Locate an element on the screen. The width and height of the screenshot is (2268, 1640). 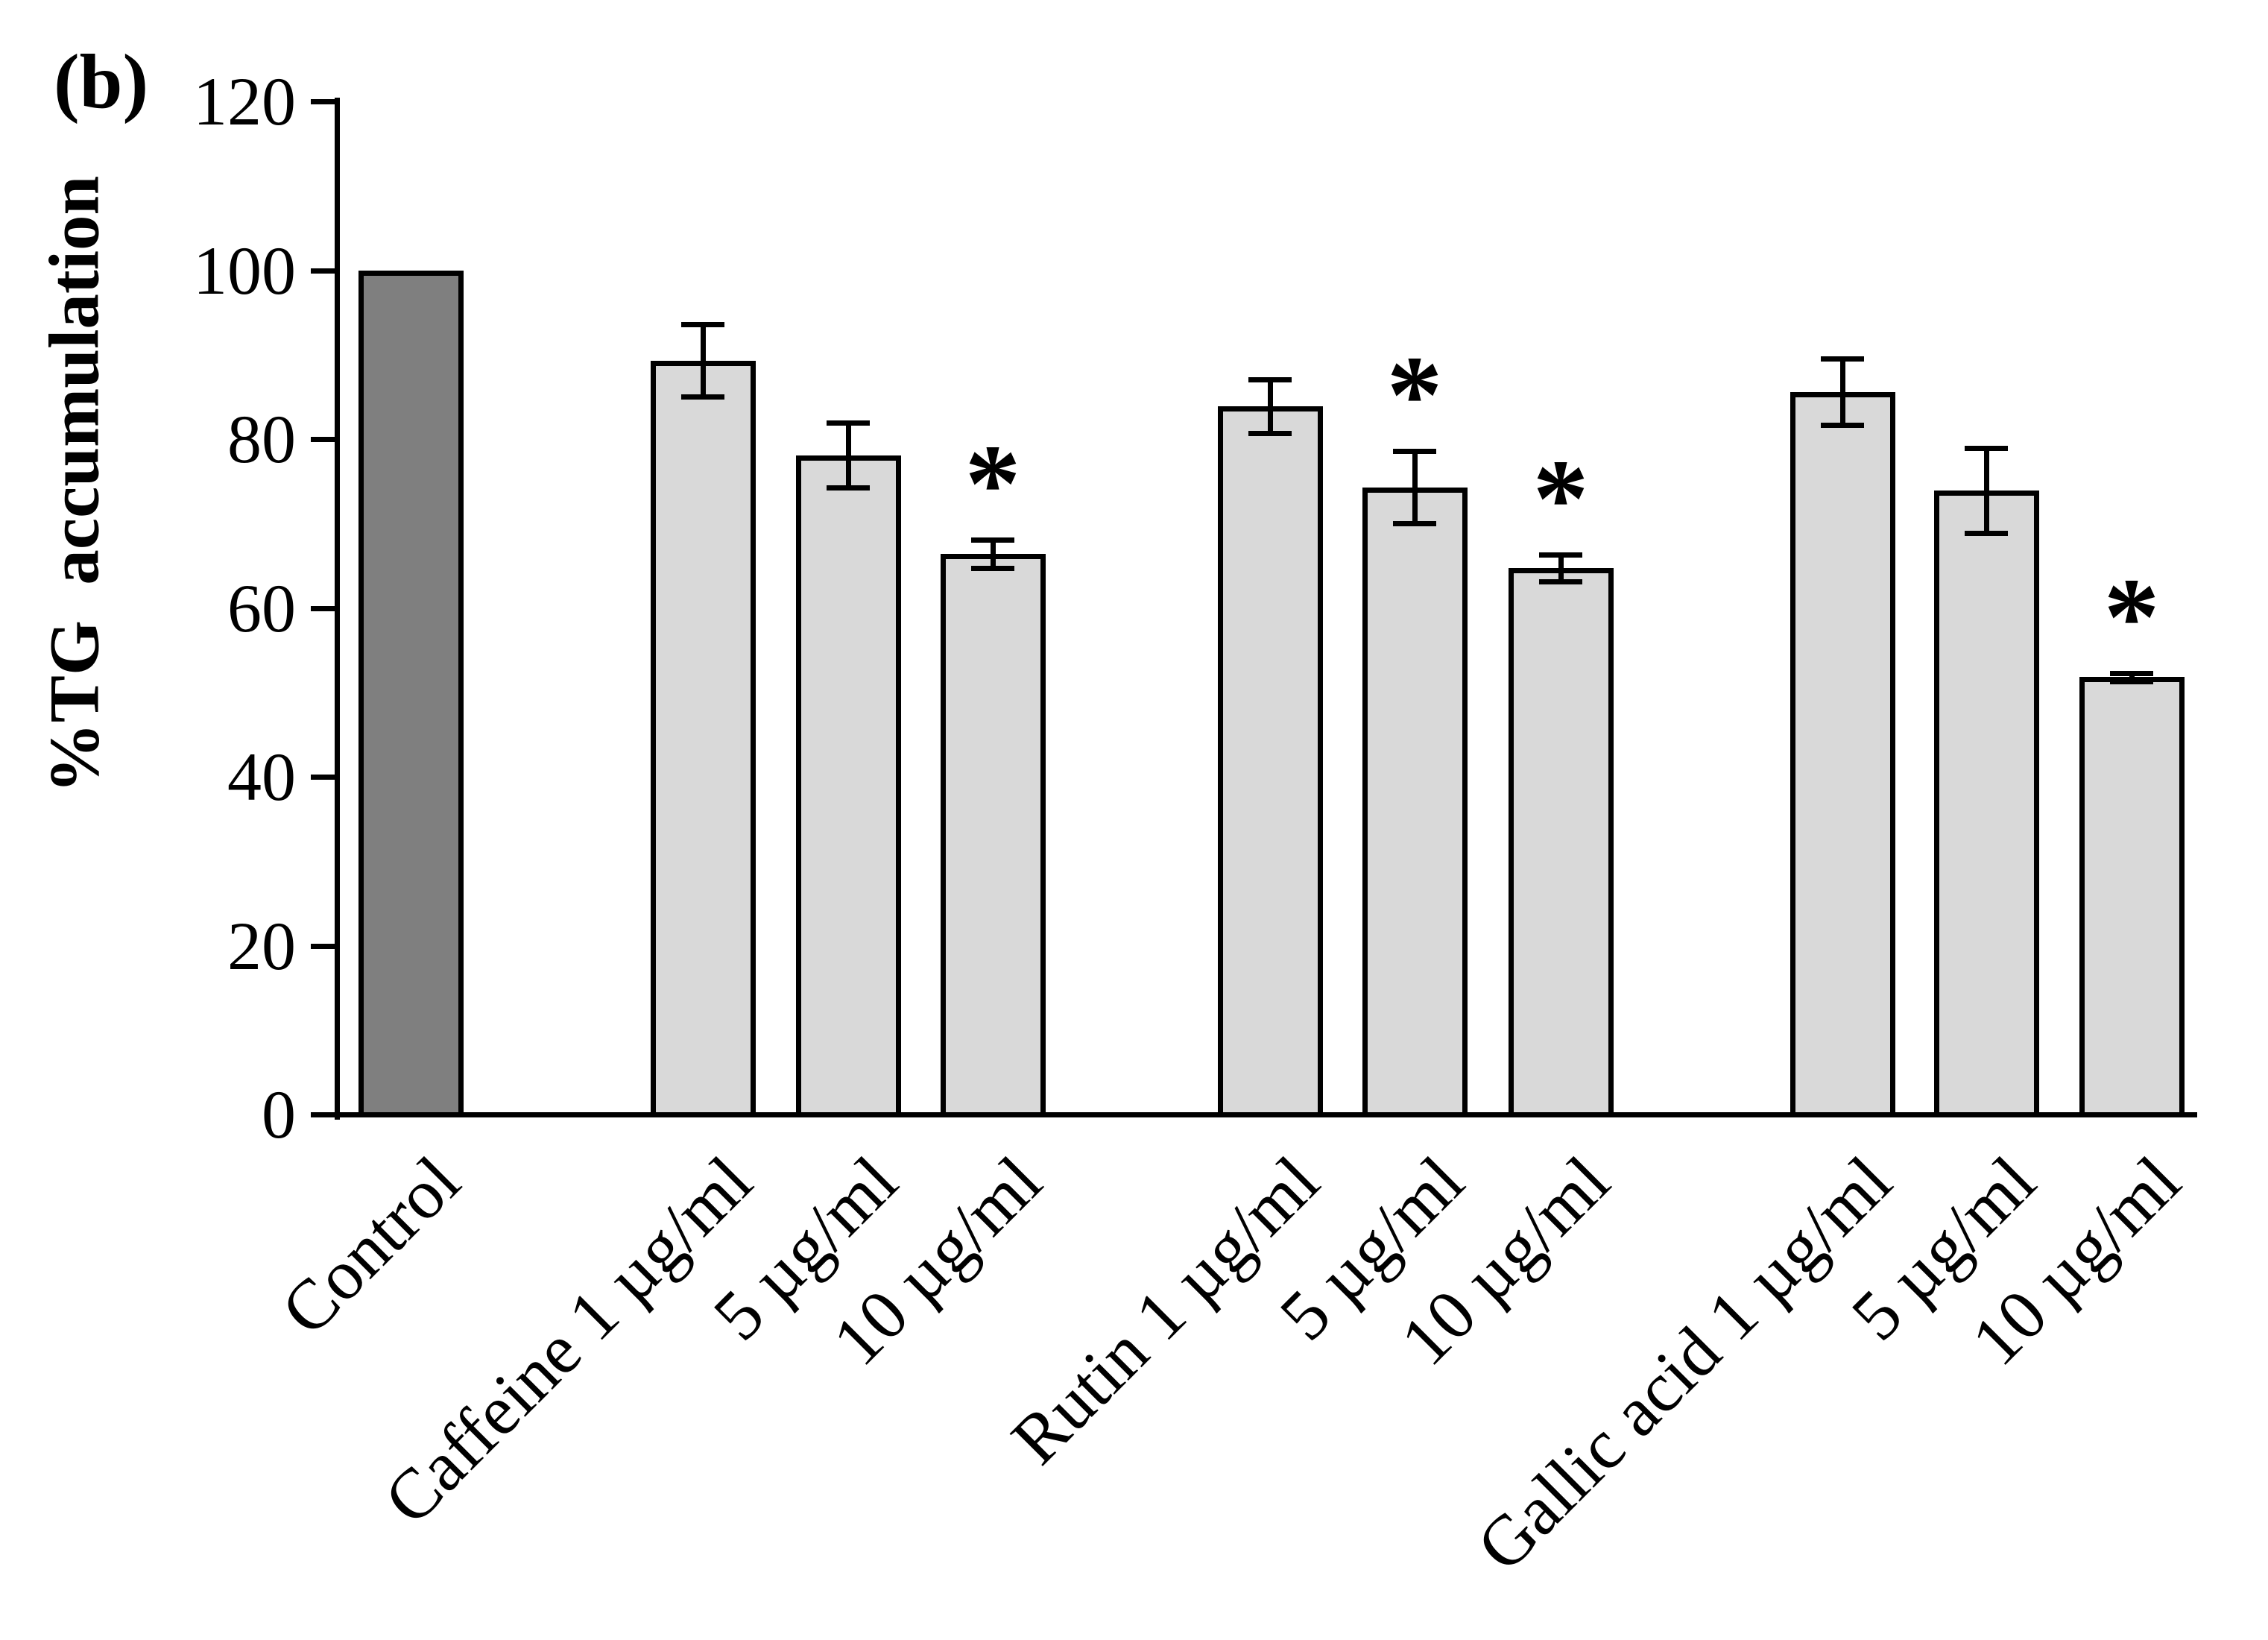
y-tick-label: 60 is located at coordinates (261, 608).